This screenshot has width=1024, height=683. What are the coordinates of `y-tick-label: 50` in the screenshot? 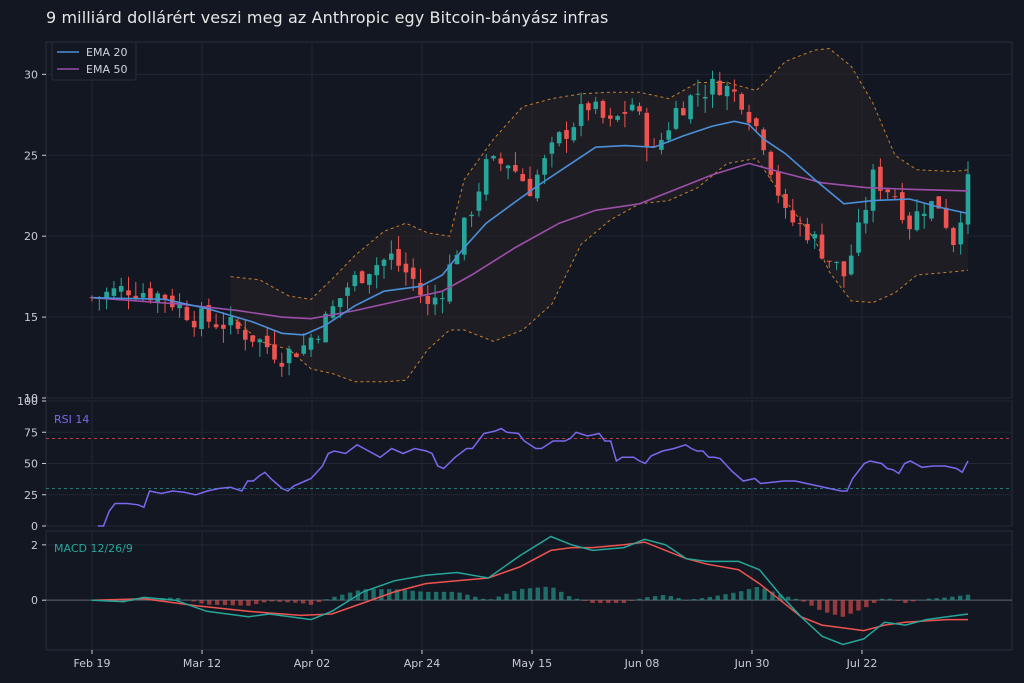 It's located at (31, 464).